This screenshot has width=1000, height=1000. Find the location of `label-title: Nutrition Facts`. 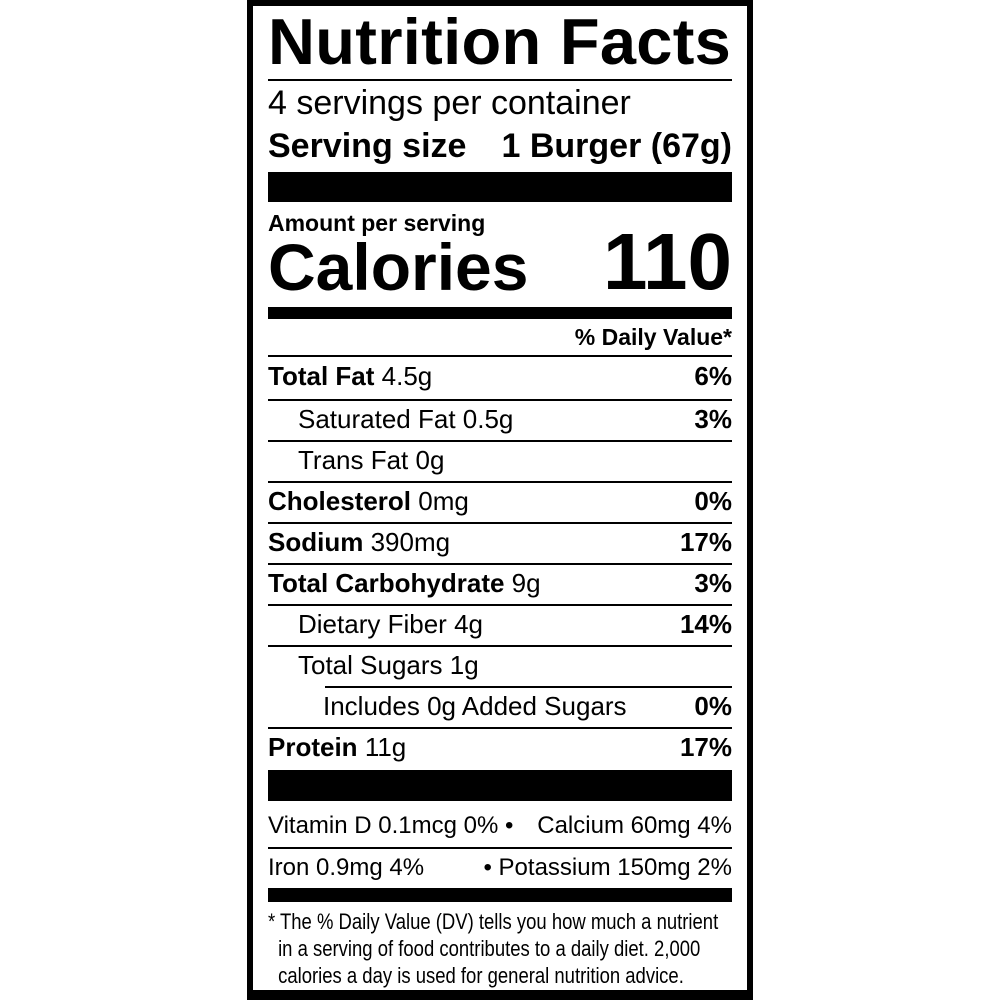

label-title: Nutrition Facts is located at coordinates (500, 41).